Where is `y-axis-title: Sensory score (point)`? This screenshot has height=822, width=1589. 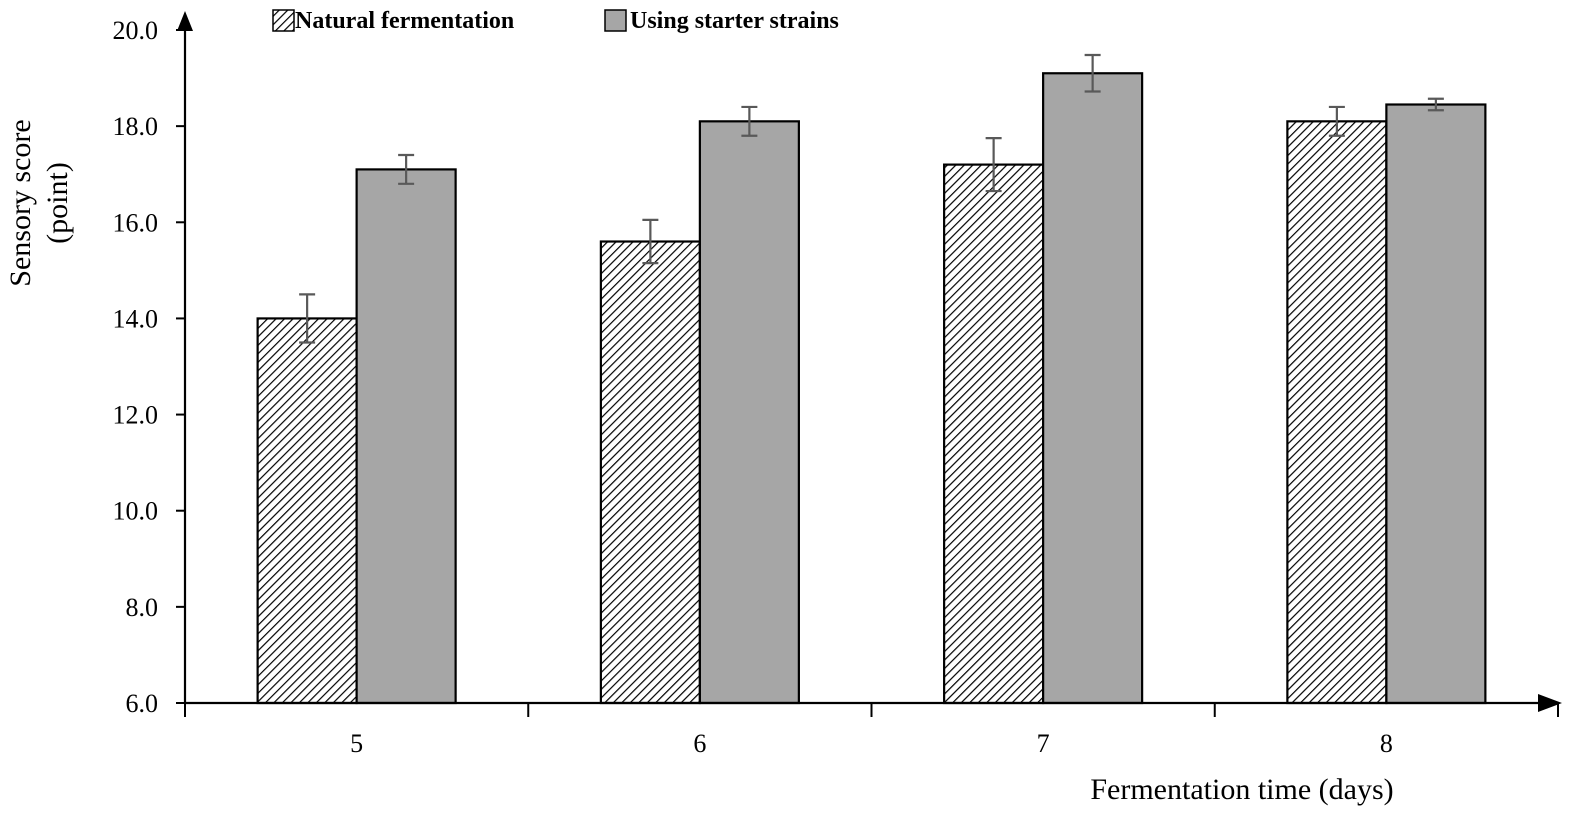
y-axis-title: Sensory score (point) is located at coordinates (39, 202).